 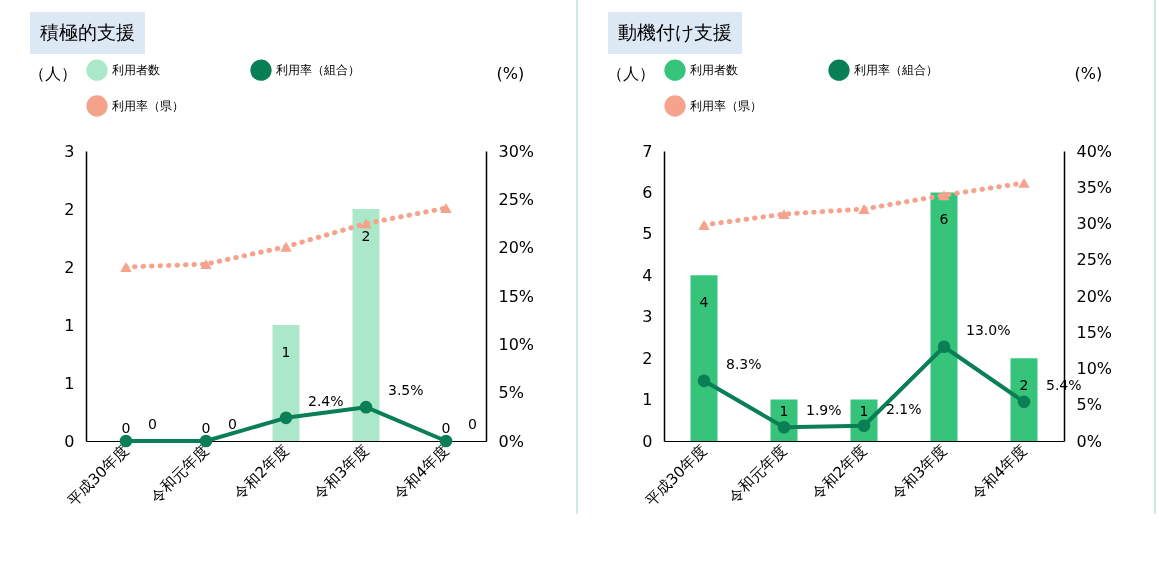 What do you see at coordinates (675, 33) in the screenshot?
I see `chart-title: 動機付け支援` at bounding box center [675, 33].